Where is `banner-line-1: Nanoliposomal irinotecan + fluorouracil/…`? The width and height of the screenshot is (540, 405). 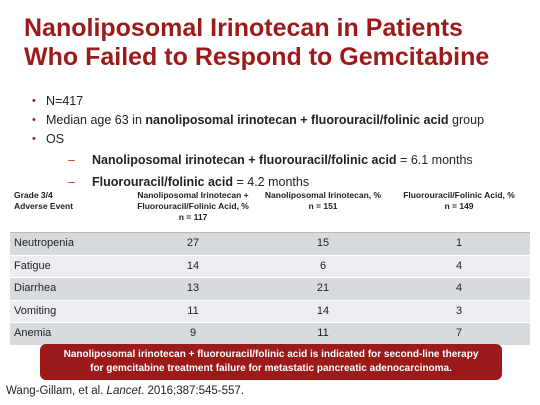
banner-line-1: Nanoliposomal irinotecan + fluorouracil/… is located at coordinates (271, 354).